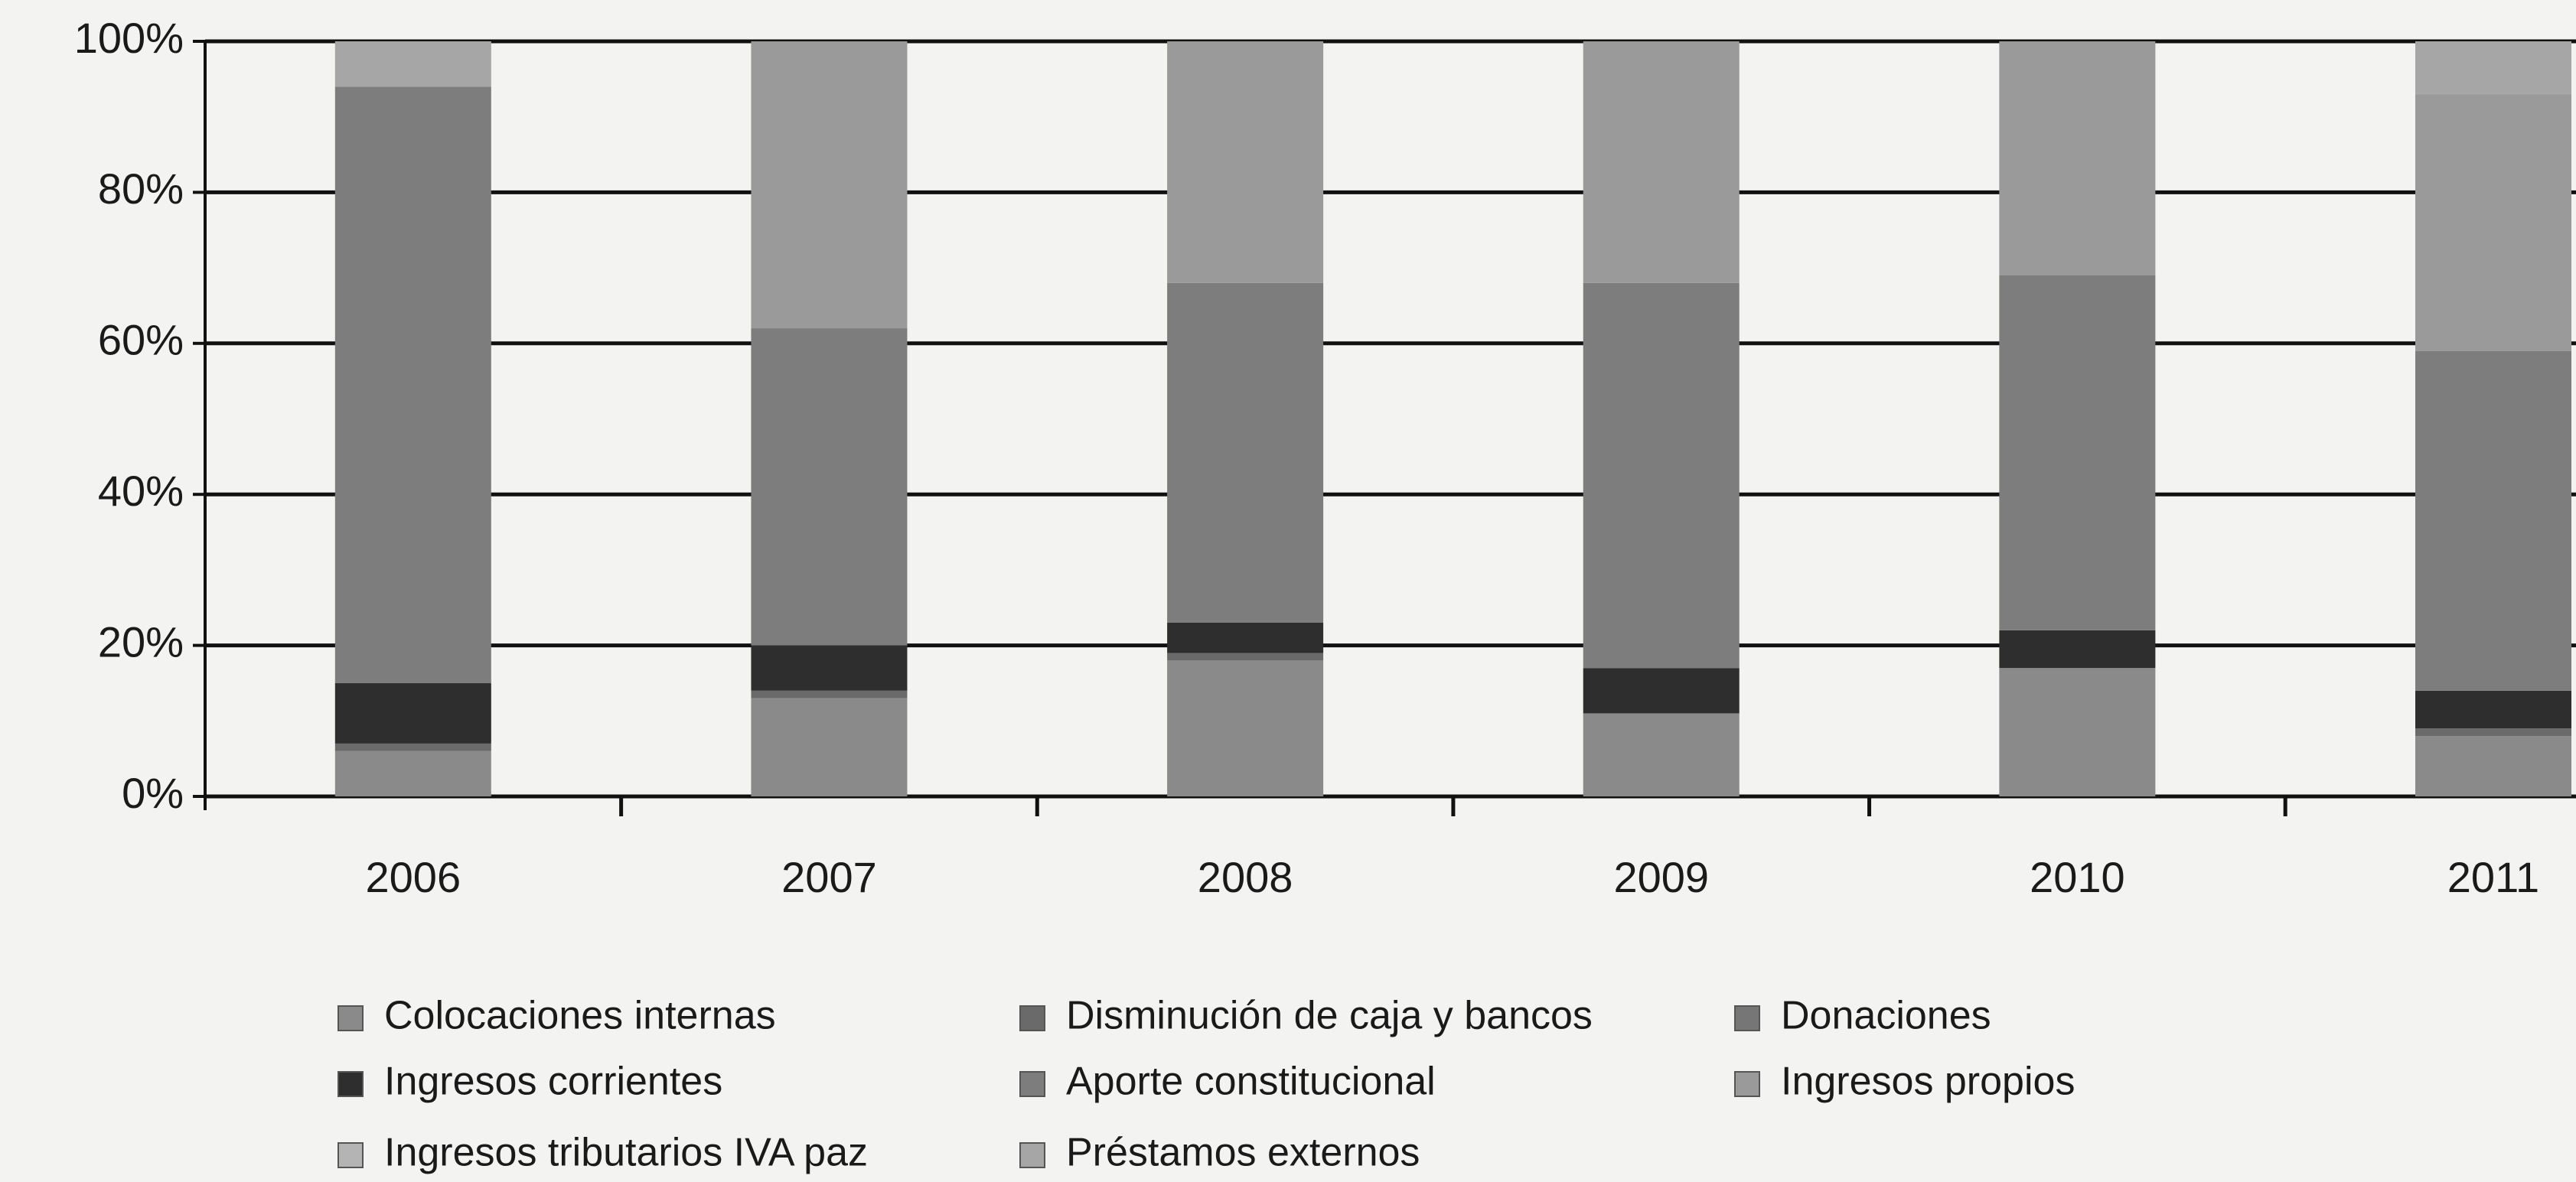 Image resolution: width=2576 pixels, height=1182 pixels. Describe the element at coordinates (1245, 877) in the screenshot. I see `x-tick-label: 2008` at that location.